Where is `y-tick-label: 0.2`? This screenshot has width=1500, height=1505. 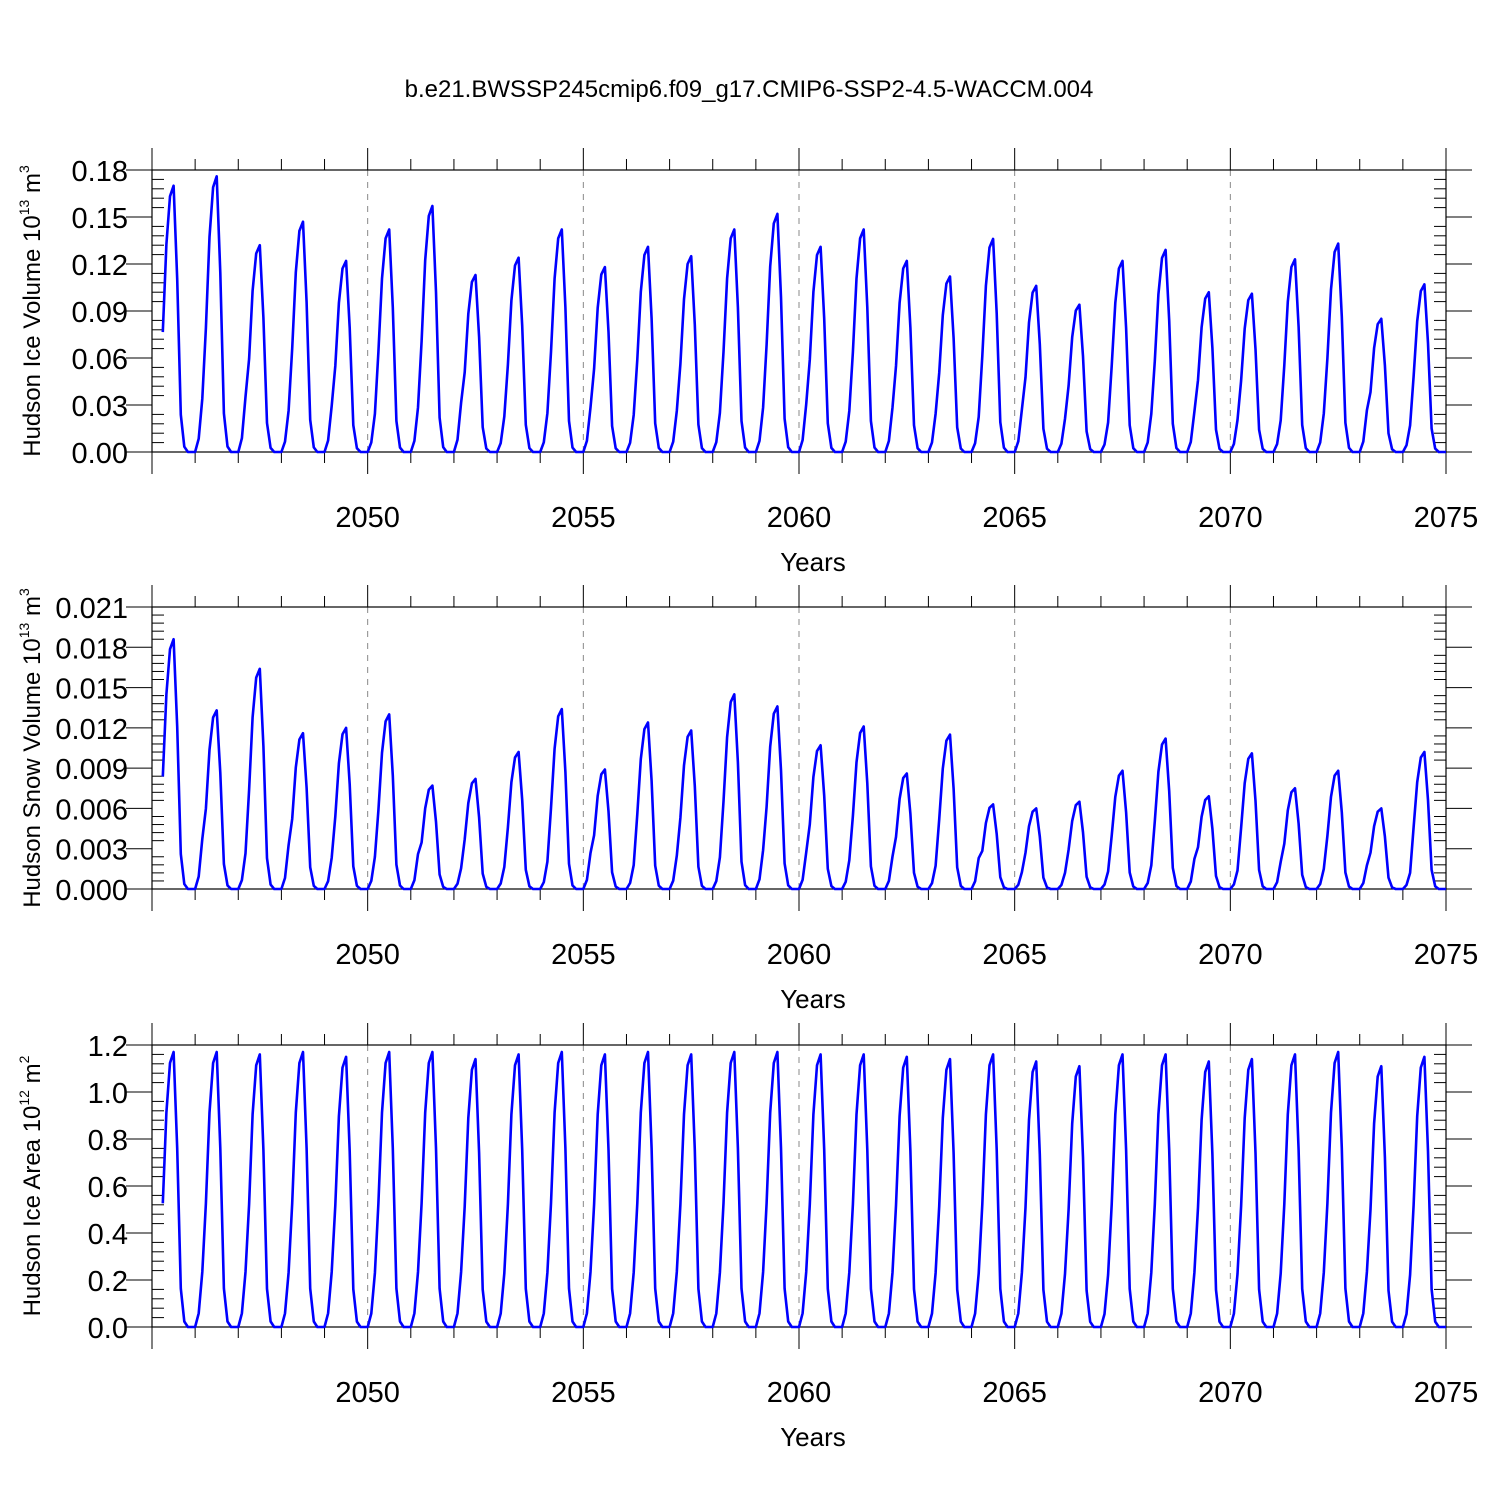
y-tick-label: 0.2 is located at coordinates (108, 1282).